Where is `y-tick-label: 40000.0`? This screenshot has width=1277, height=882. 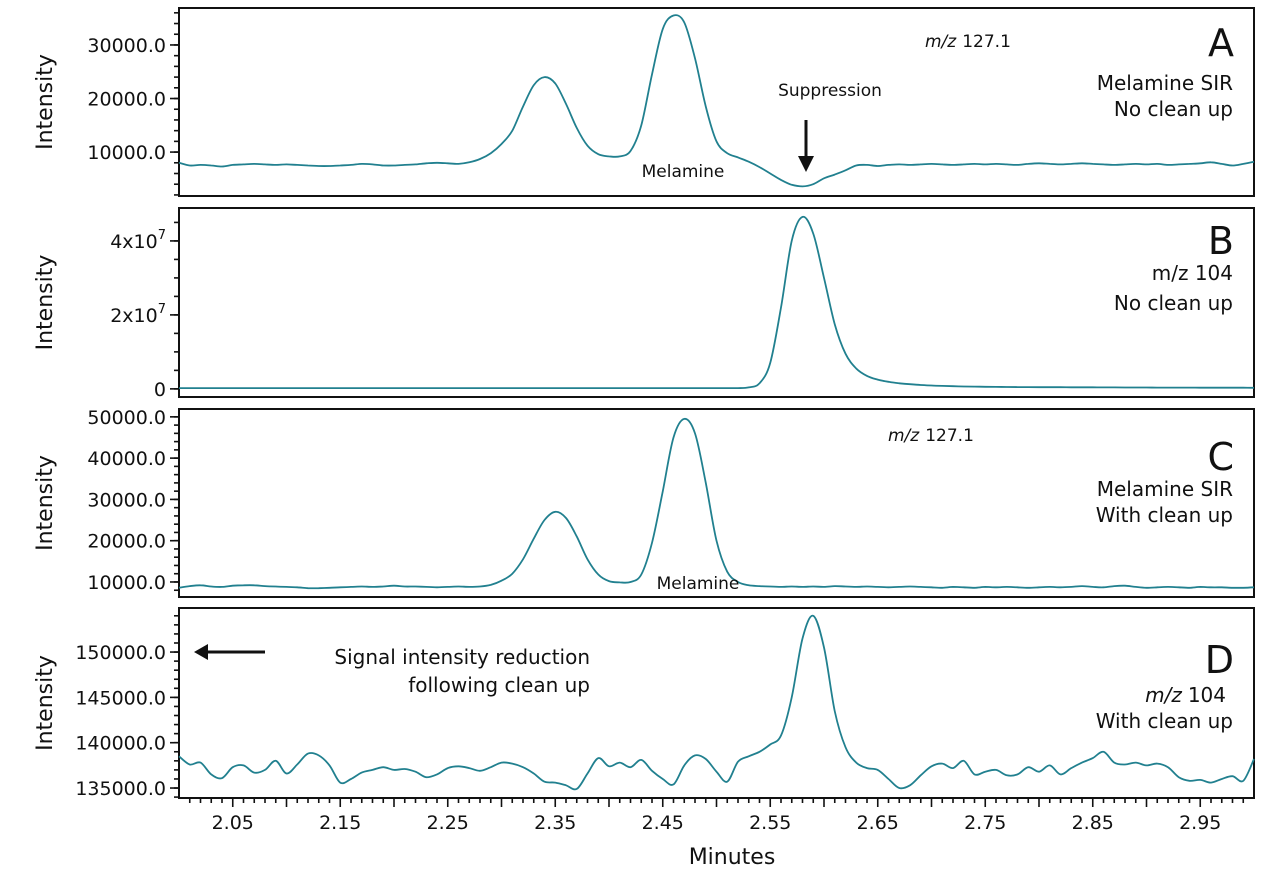
y-tick-label: 40000.0 is located at coordinates (126, 459).